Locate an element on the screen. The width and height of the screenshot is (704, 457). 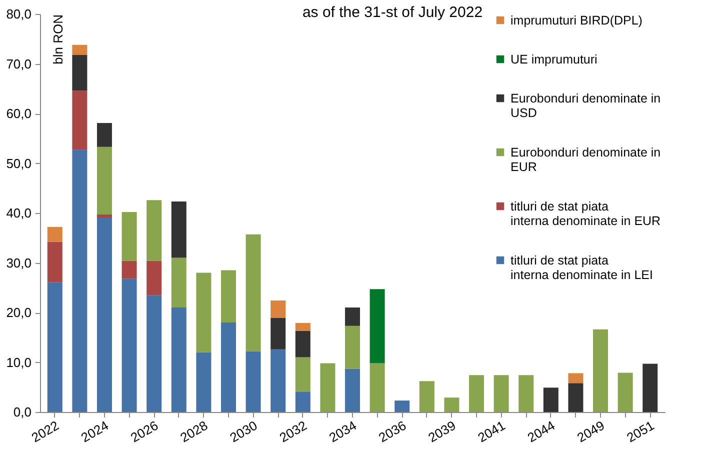
legend-label: Eurobonduri denominate in USD is located at coordinates (585, 105).